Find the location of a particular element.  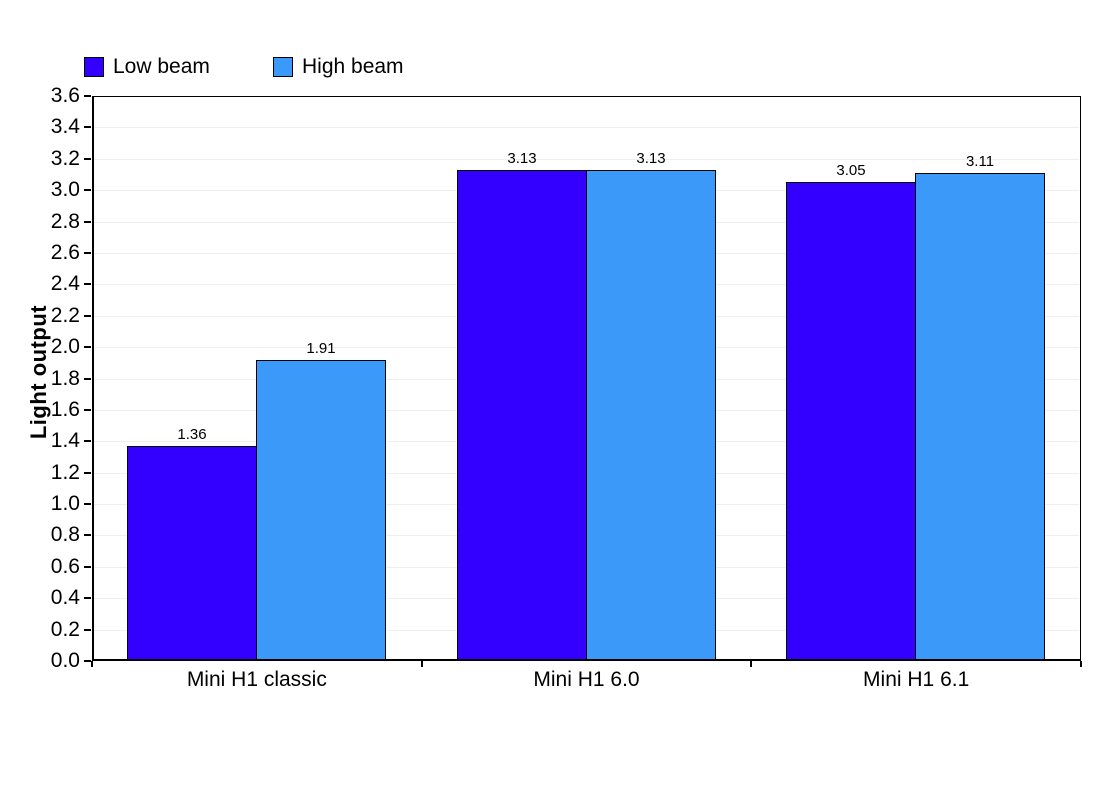

y-tick-label: 1.8 is located at coordinates (65, 378).